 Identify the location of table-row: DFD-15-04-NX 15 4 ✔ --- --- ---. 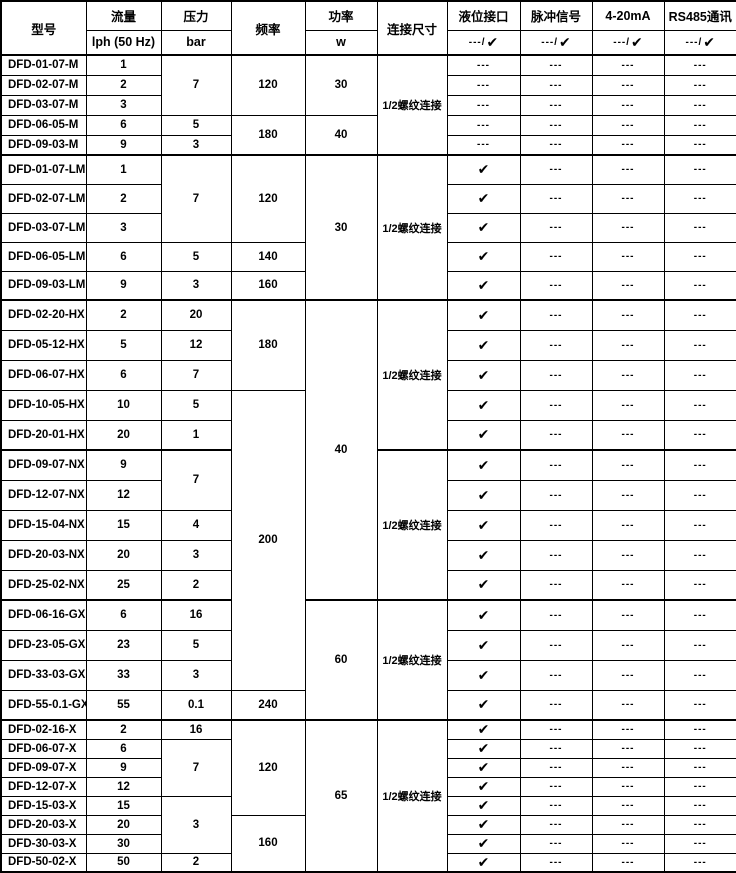
(368, 525).